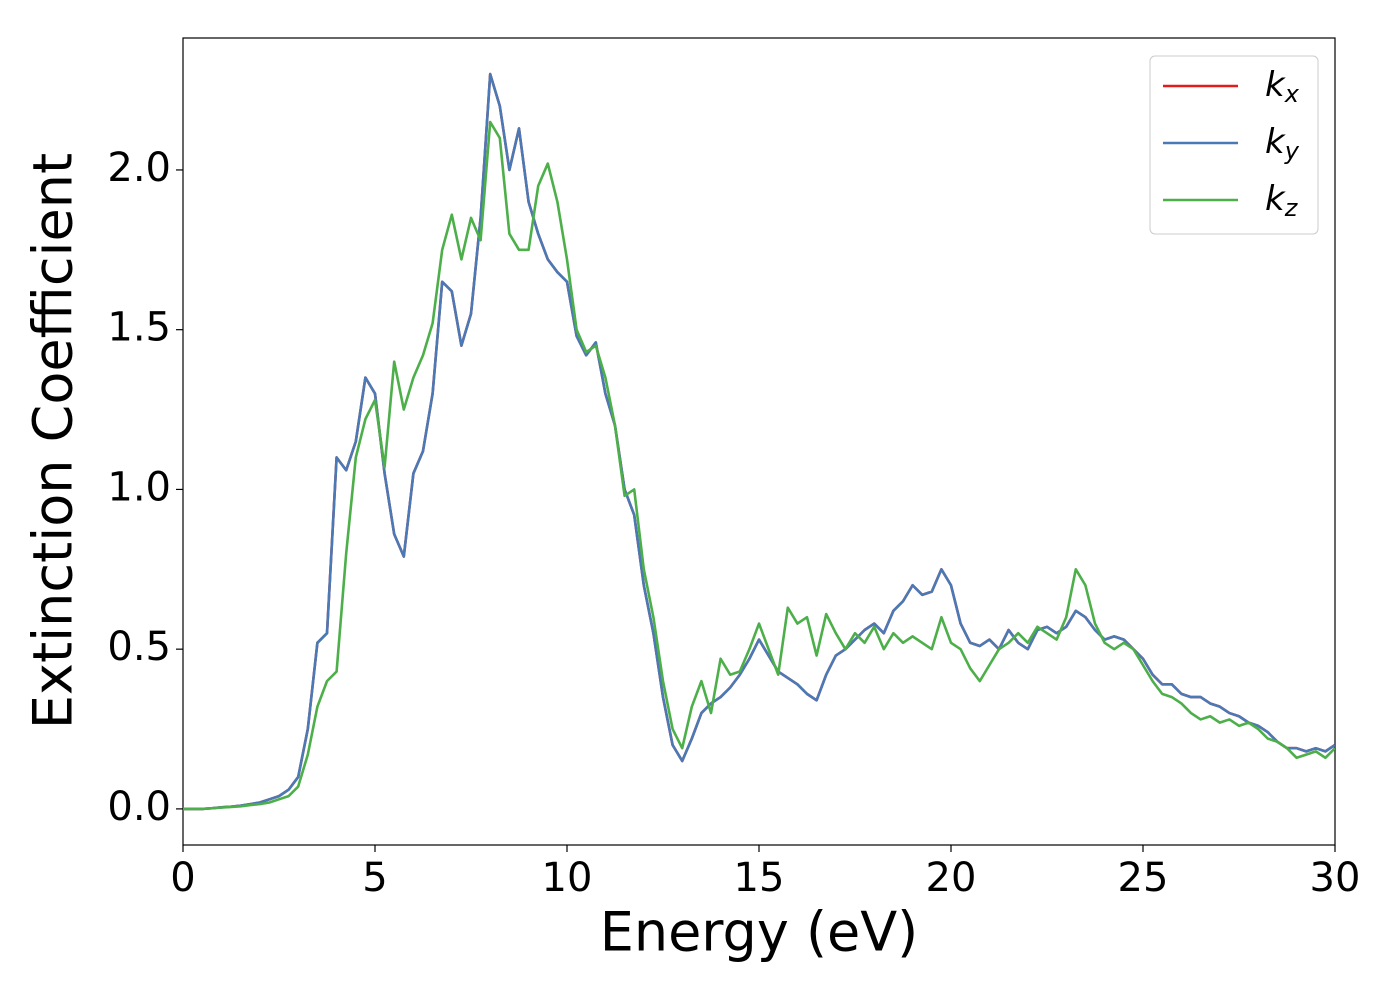  I want to click on y-axis-label: Extinction Coefficient, so click(53, 441).